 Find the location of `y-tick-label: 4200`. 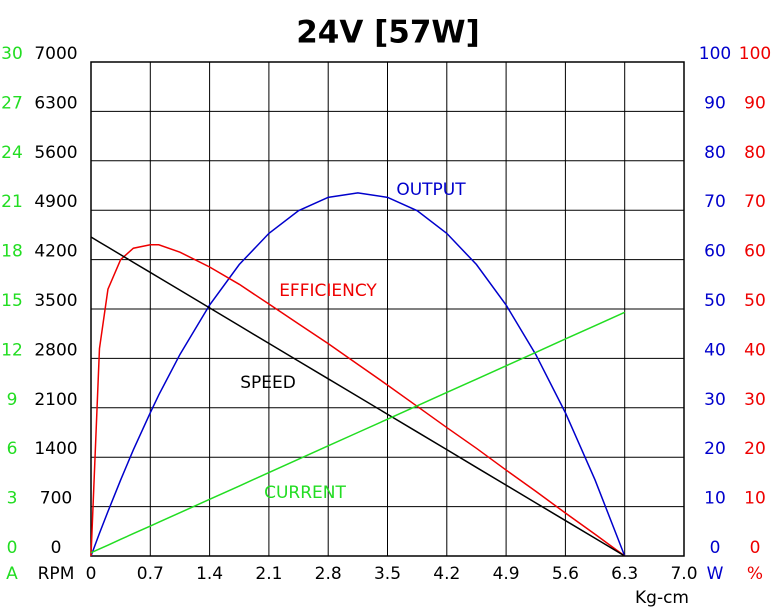

y-tick-label: 4200 is located at coordinates (55, 252).